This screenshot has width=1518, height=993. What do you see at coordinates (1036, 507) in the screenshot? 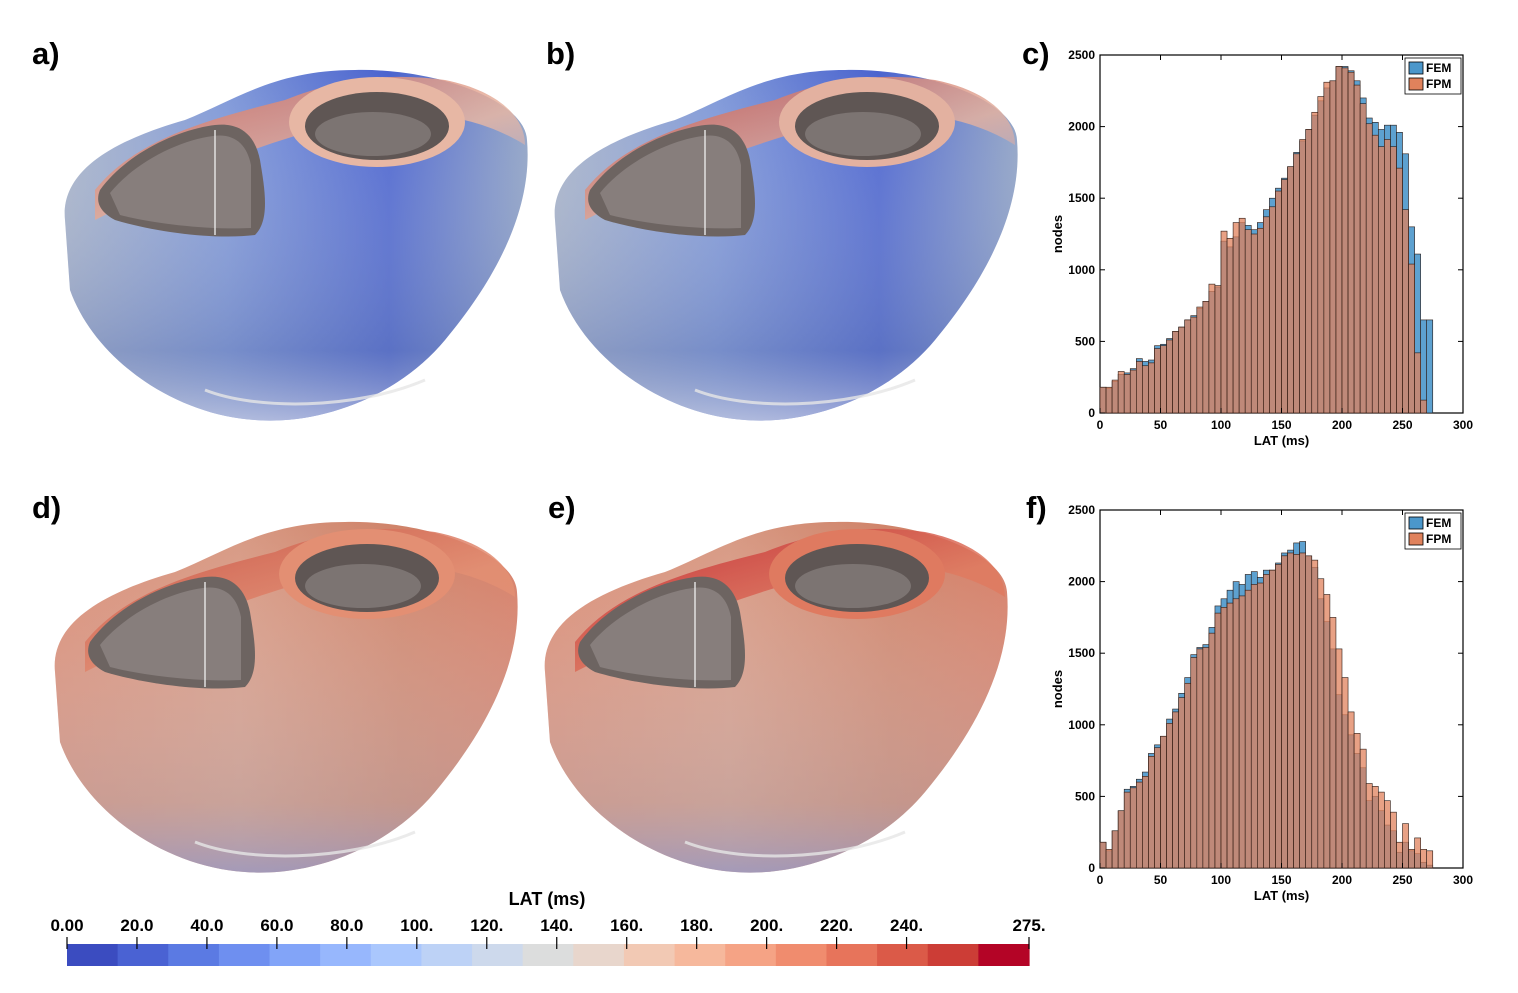
I see `panel-label-f: f)` at bounding box center [1036, 507].